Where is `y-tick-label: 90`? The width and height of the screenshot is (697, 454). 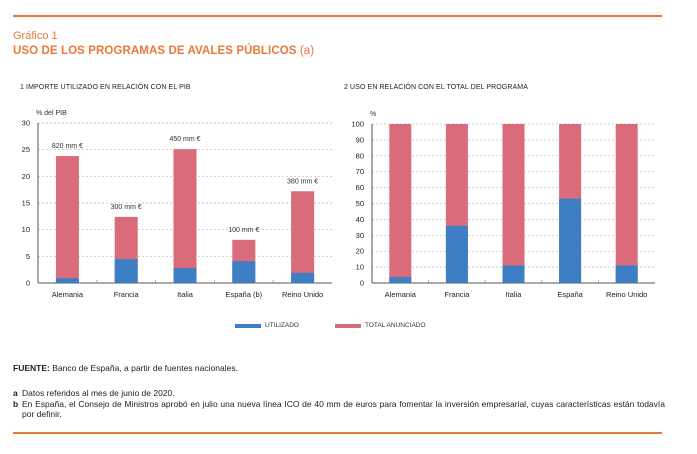 y-tick-label: 90 is located at coordinates (360, 139).